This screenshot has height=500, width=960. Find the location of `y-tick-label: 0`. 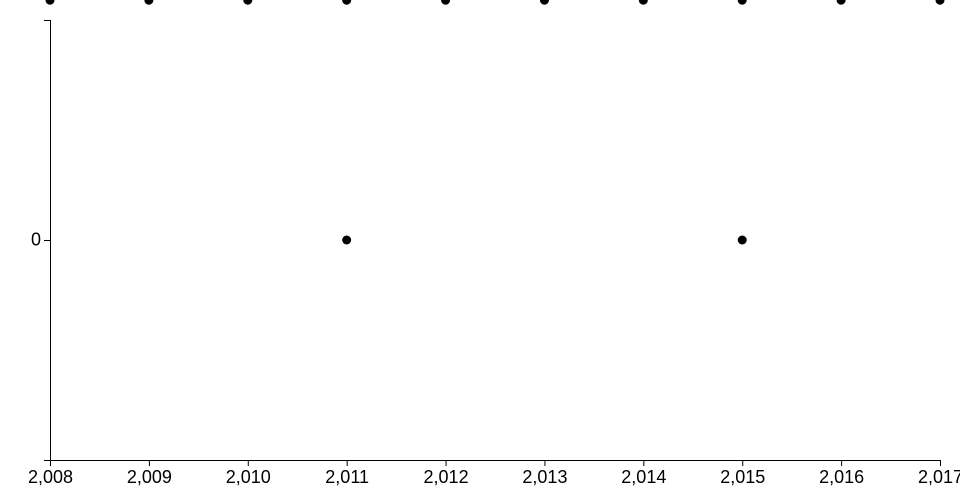

y-tick-label: 0 is located at coordinates (36, 239).